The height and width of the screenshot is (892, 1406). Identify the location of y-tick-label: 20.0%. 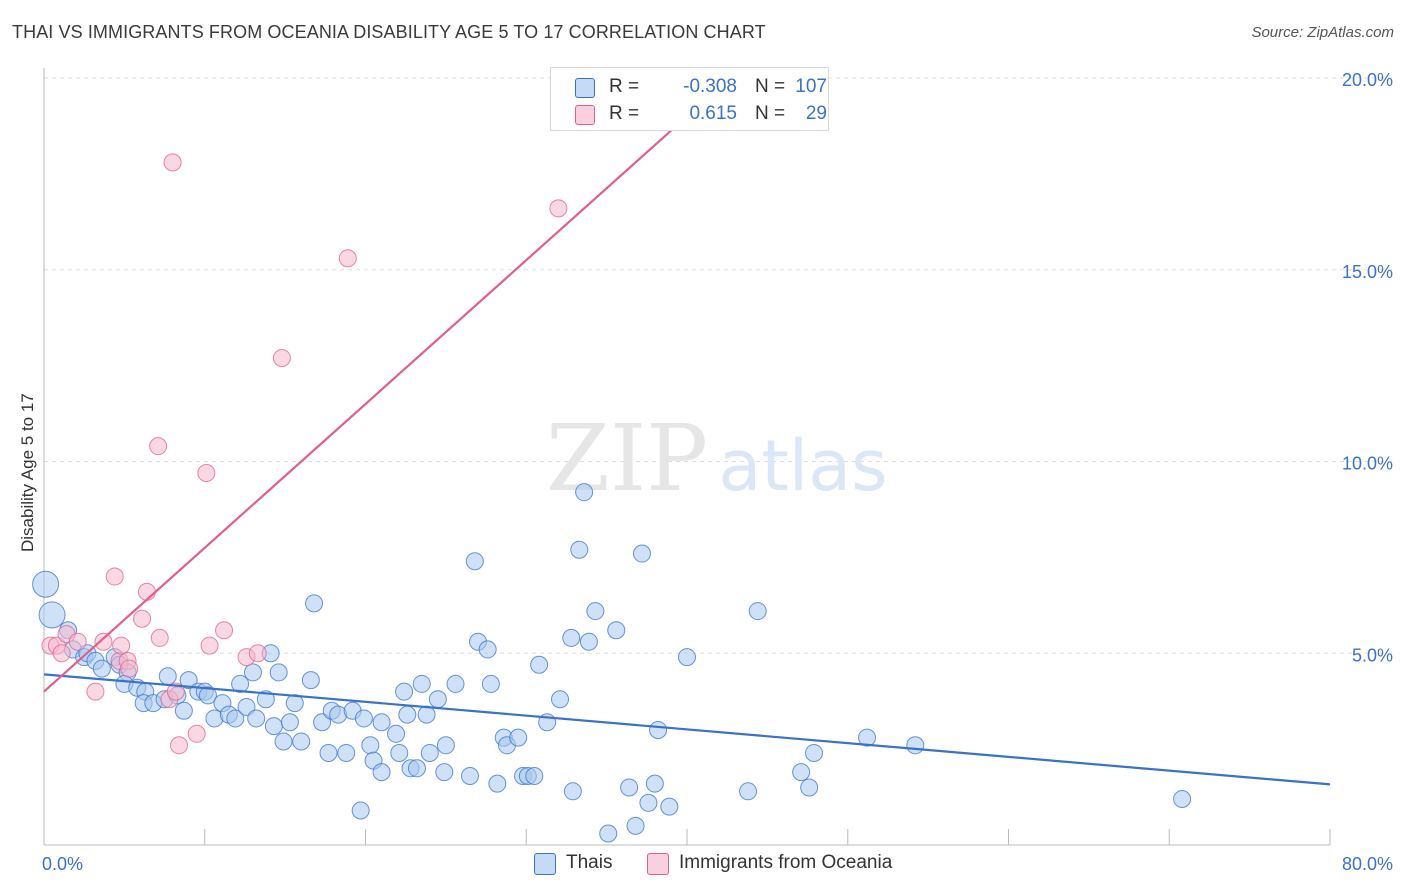
(1367, 80).